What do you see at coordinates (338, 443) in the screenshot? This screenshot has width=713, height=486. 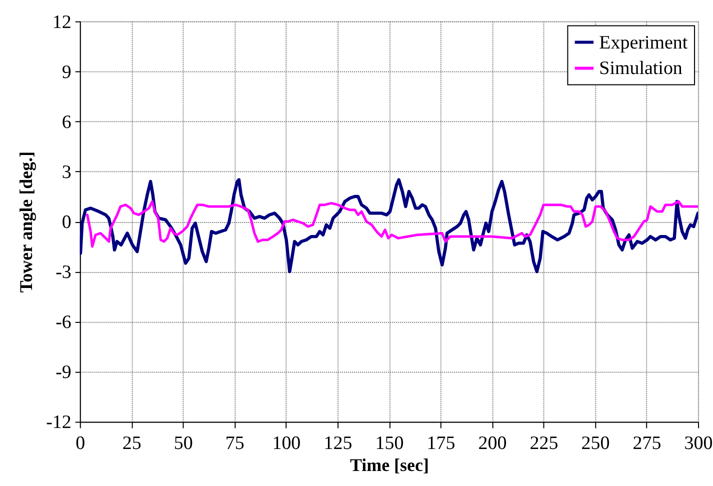 I see `x-tick-label: 125` at bounding box center [338, 443].